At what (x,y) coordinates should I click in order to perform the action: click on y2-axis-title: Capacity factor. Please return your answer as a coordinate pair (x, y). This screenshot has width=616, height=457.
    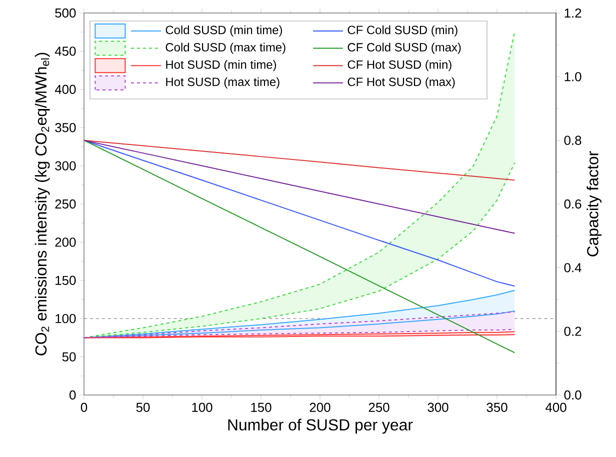
    Looking at the image, I should click on (594, 203).